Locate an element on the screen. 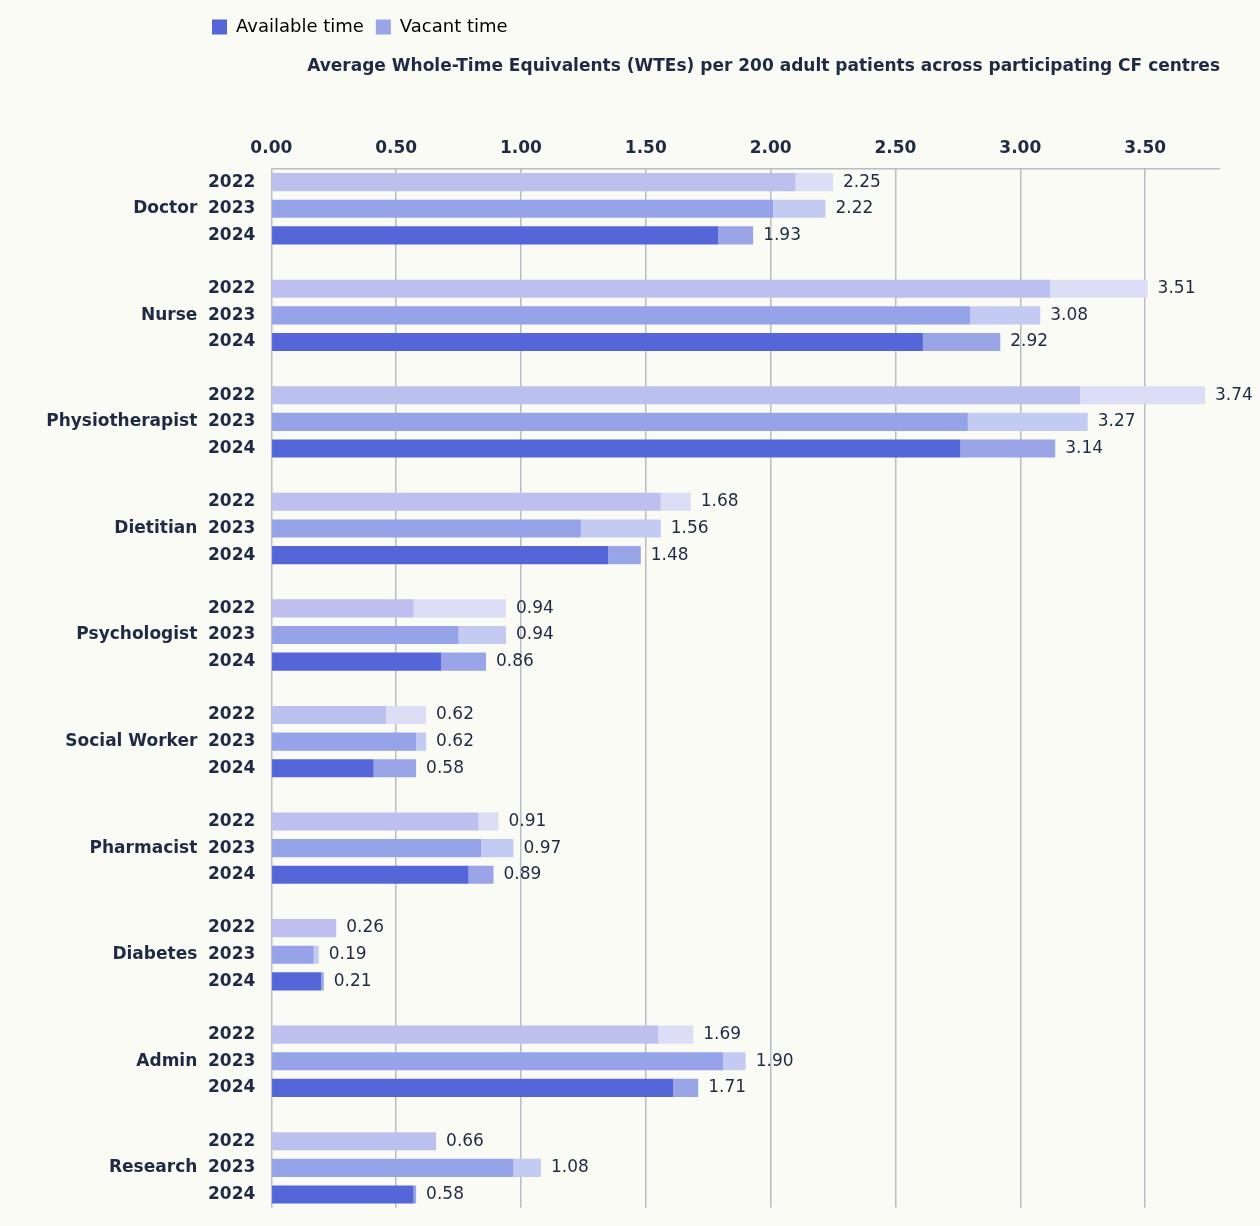  total-label: 0.19 is located at coordinates (347, 953).